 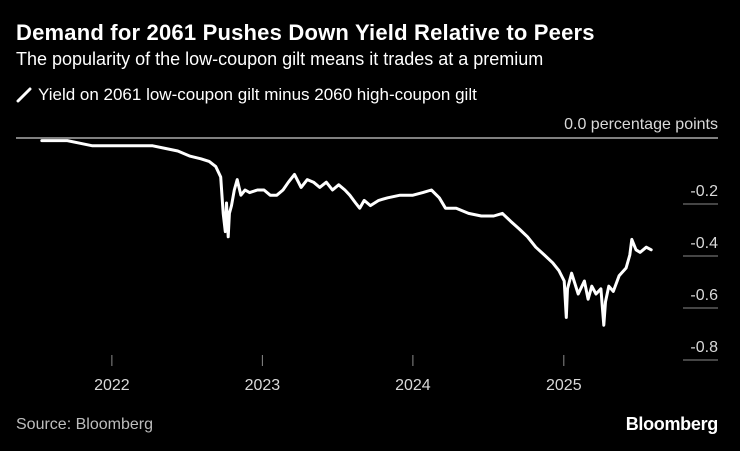 What do you see at coordinates (704, 191) in the screenshot?
I see `y-tick-label: -0.2` at bounding box center [704, 191].